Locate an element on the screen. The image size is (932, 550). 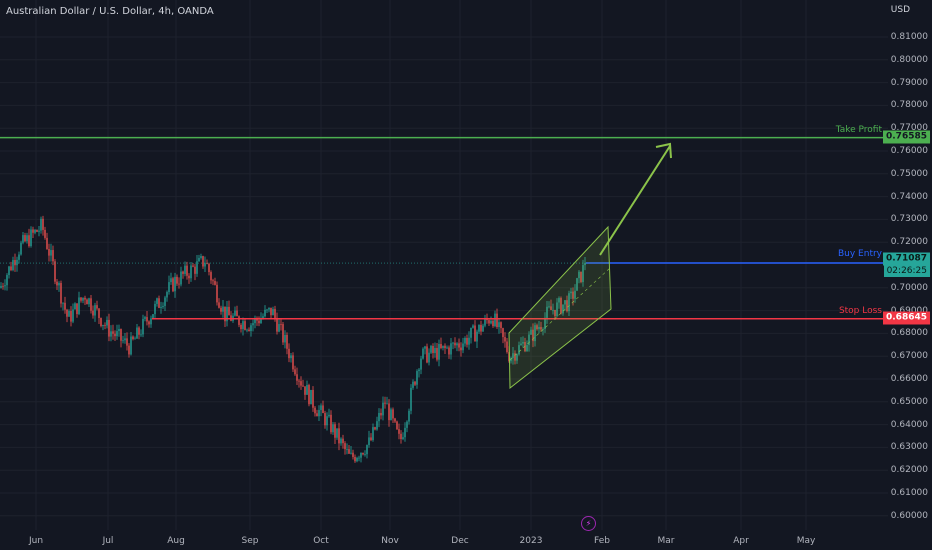
price-tick-label: 0.78000 is located at coordinates (909, 105).